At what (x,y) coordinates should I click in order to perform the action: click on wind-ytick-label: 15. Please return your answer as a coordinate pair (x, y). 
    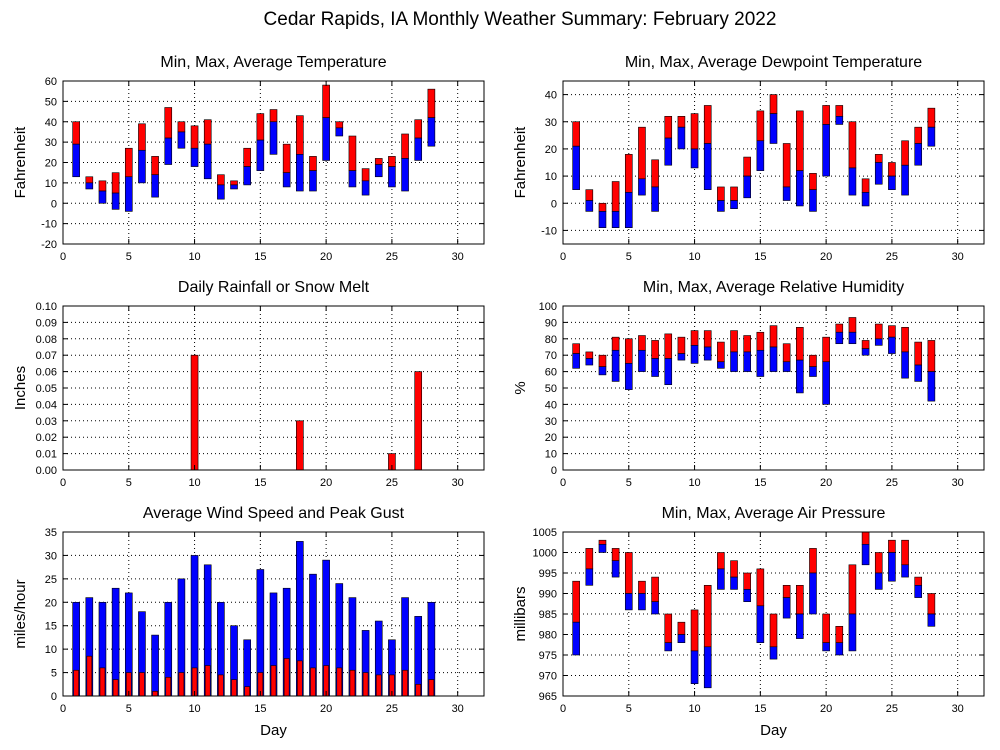
    Looking at the image, I should click on (51, 627).